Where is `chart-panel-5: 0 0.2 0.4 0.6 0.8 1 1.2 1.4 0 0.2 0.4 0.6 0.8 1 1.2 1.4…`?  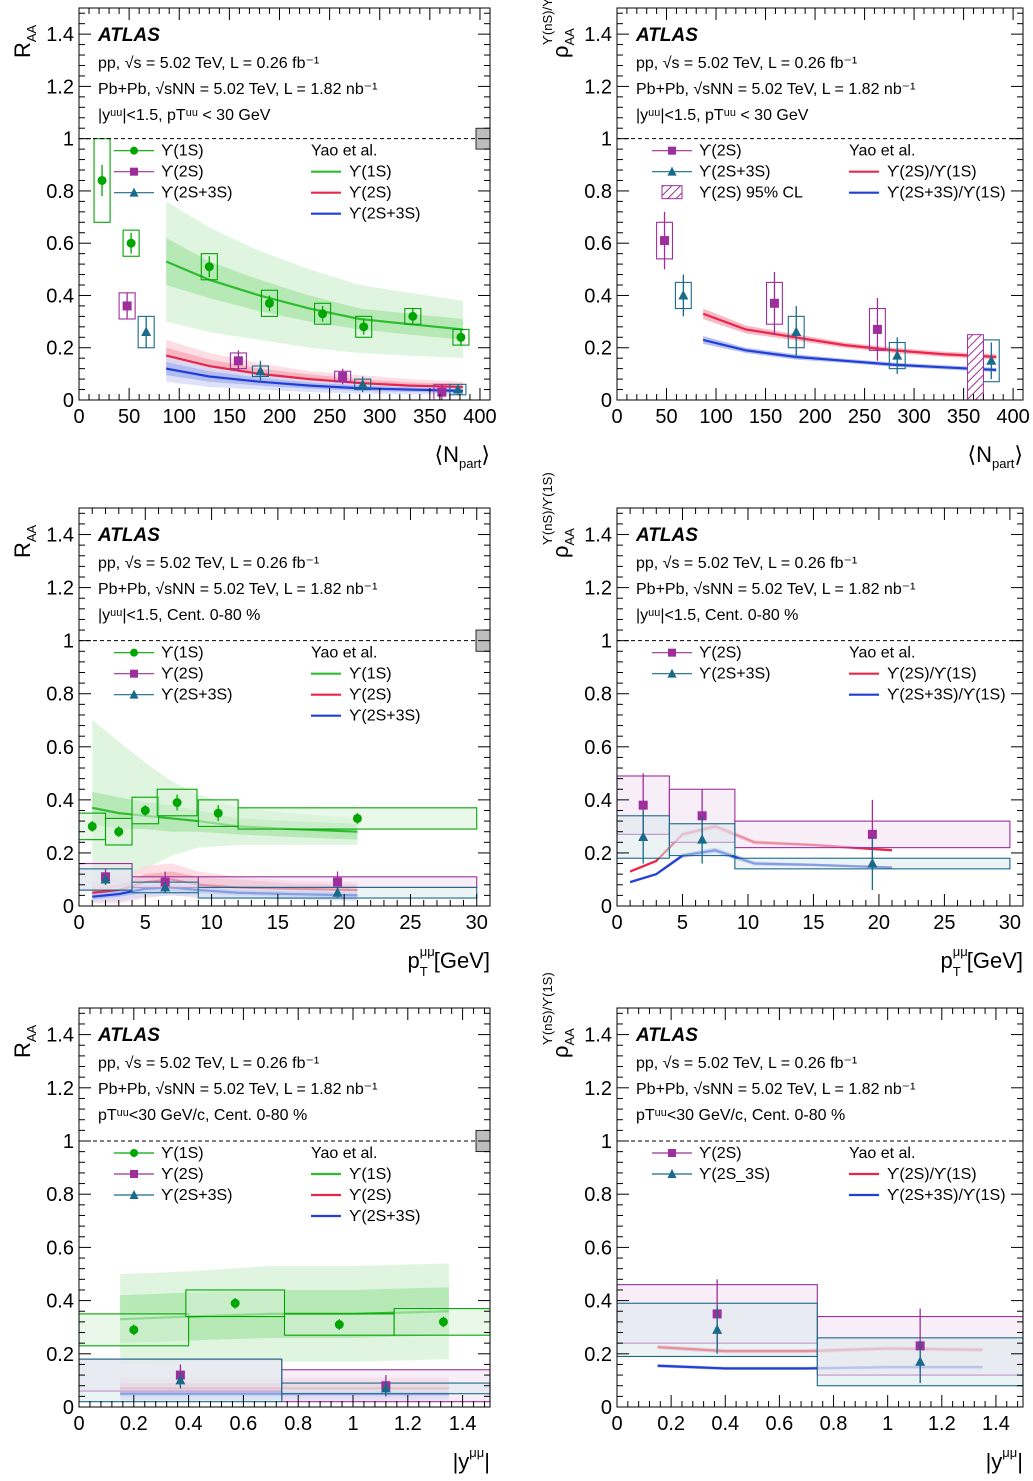
chart-panel-5: 0 0.2 0.4 0.6 0.8 1 1.2 1.4 0 0.2 0.4 0.6 0.8 1 1.2 1.4… is located at coordinates (250, 1240).